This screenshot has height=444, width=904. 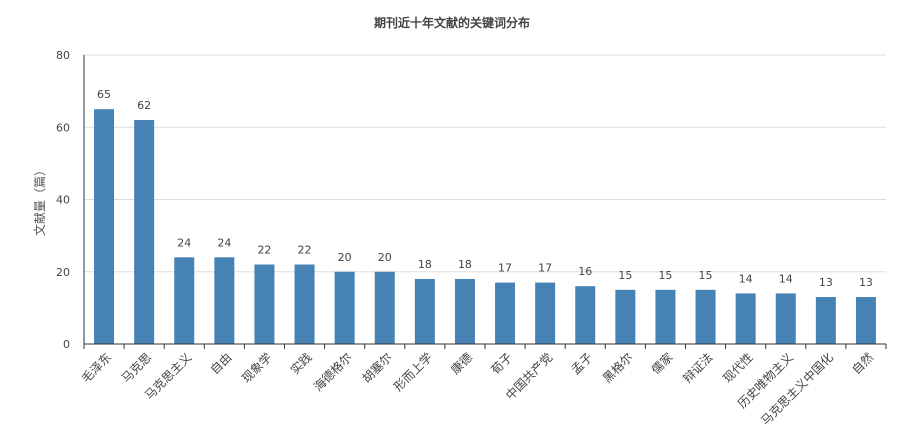 I want to click on x-tick-label: 形而上学, so click(x=412, y=372).